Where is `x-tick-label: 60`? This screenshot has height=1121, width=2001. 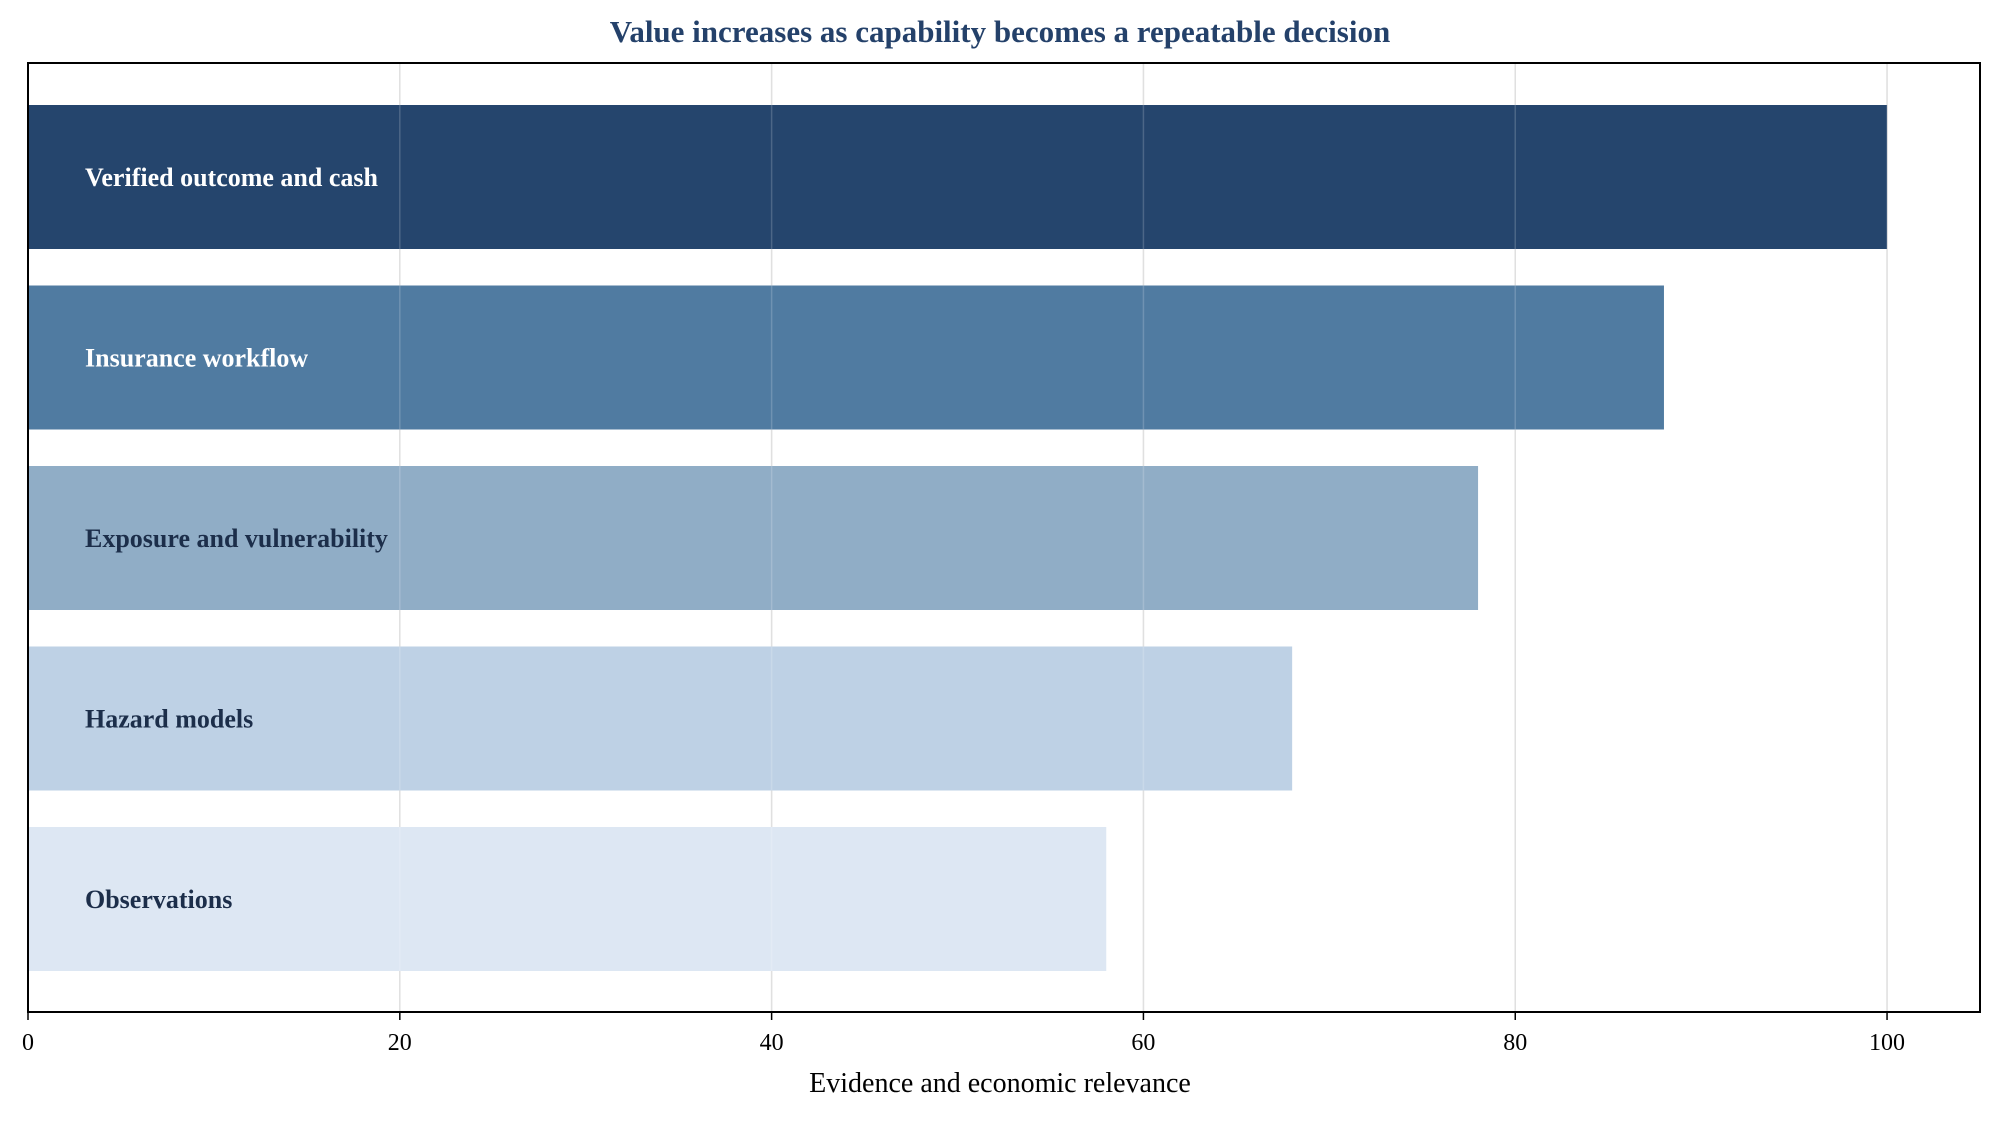
x-tick-label: 60 is located at coordinates (1143, 1043).